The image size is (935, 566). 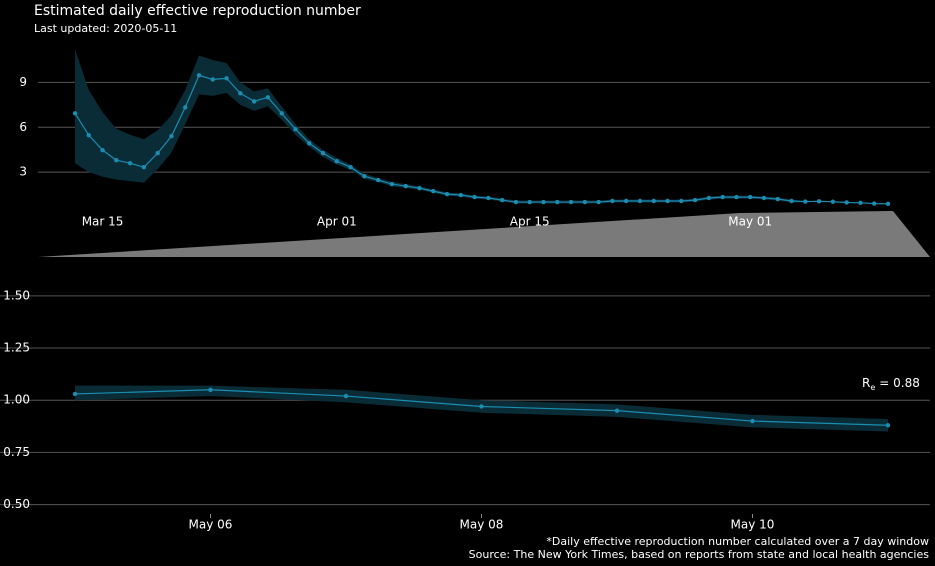 What do you see at coordinates (872, 387) in the screenshot?
I see `annotation-subscript: e` at bounding box center [872, 387].